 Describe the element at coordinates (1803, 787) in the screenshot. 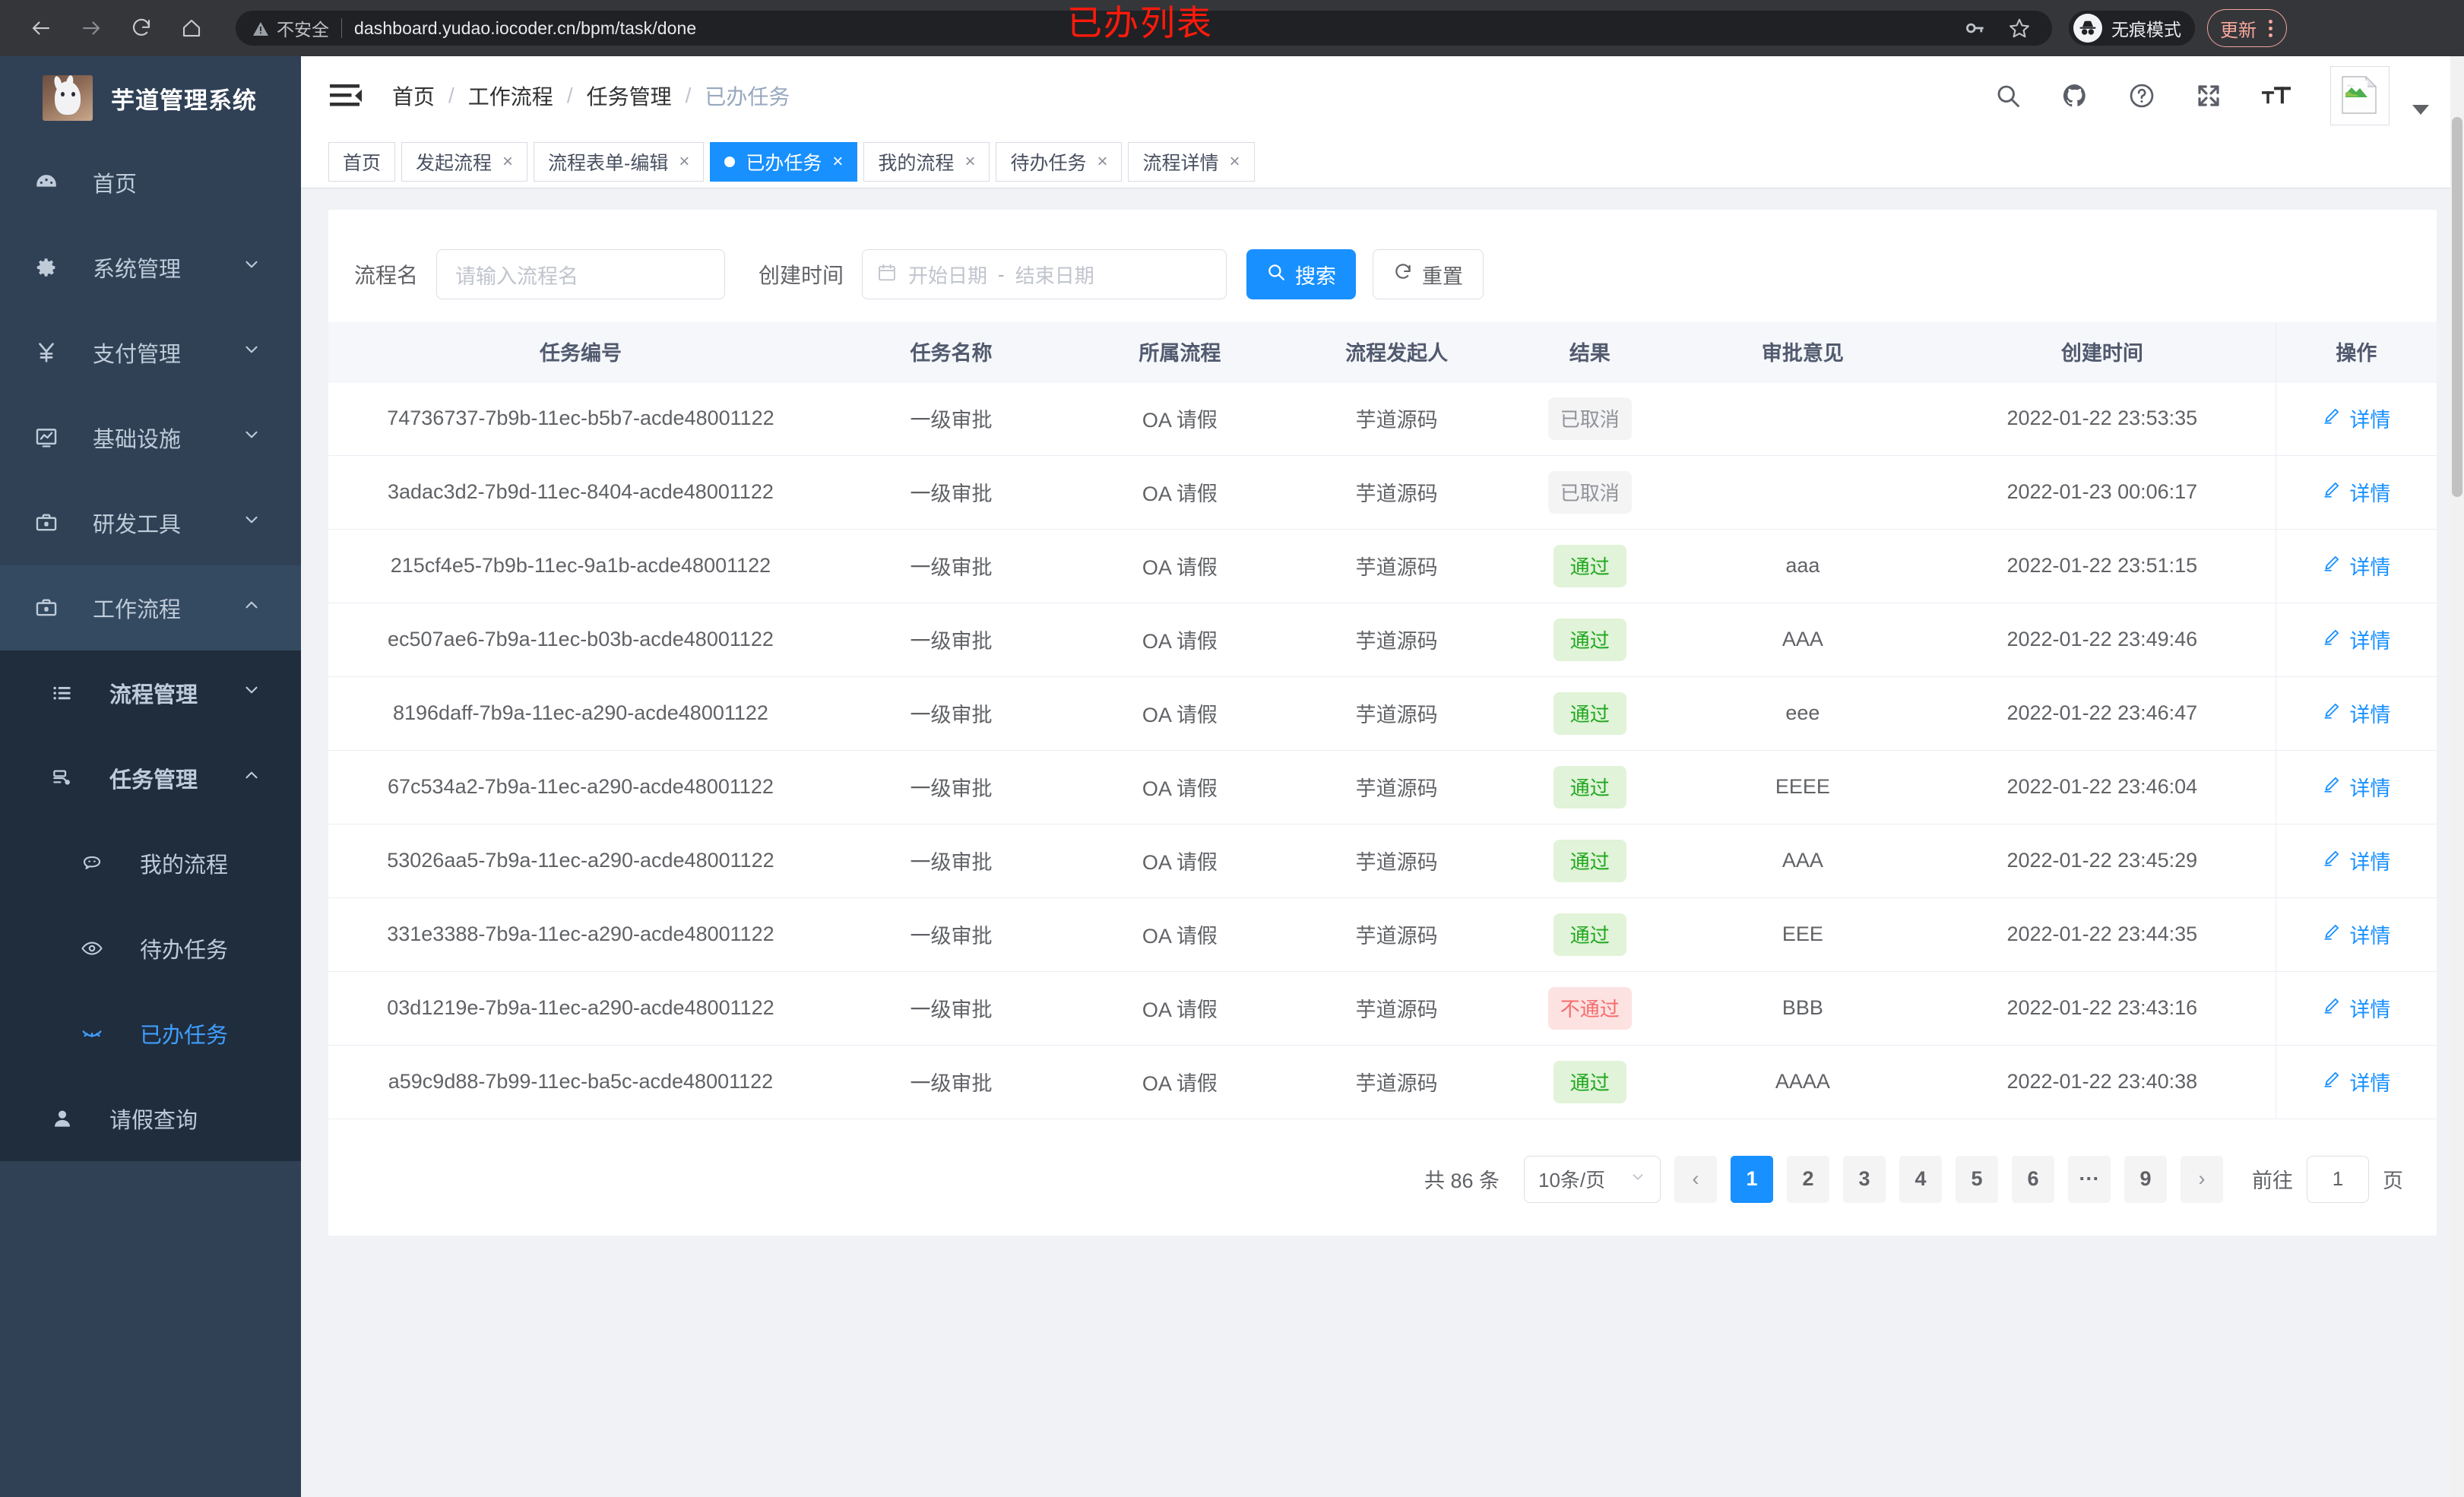

I see `cell-comment: EEEE` at that location.